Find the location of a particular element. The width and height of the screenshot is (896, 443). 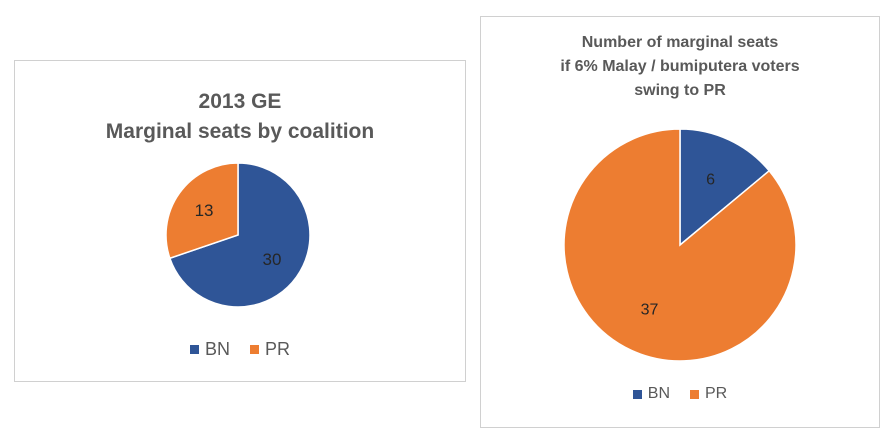

chart-title-line-2: if 6% Malay / bumiputera voters is located at coordinates (680, 66).